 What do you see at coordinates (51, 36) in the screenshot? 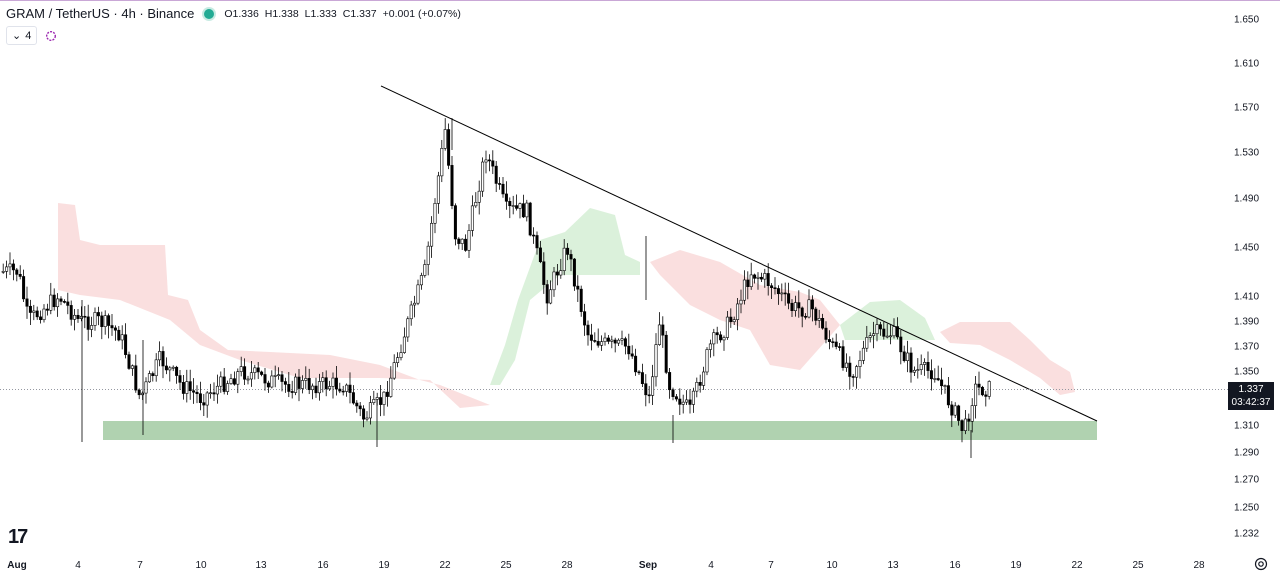
I see `ichimoku-loop-icon` at bounding box center [51, 36].